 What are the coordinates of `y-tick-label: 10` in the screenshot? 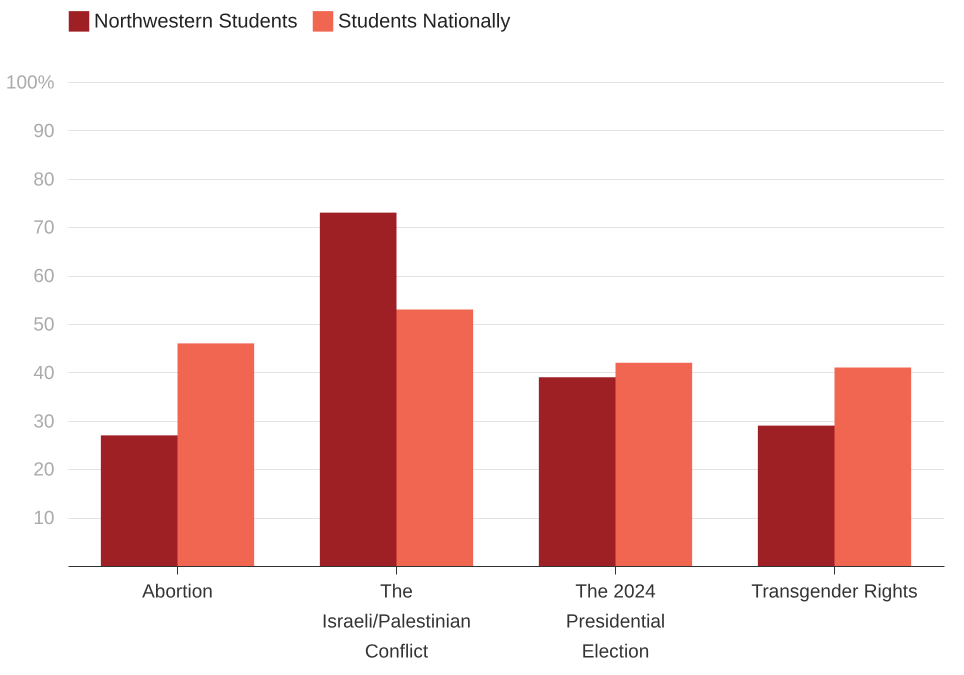 It's located at (43, 519).